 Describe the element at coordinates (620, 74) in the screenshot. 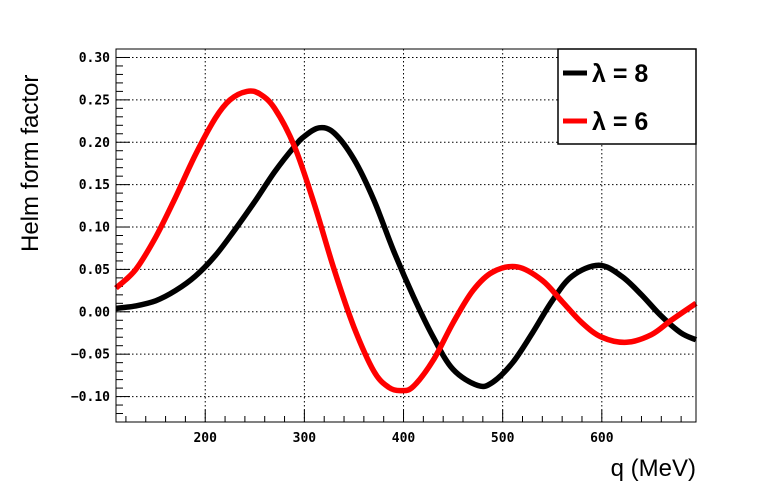

I see `legend-label-lambda-8: λ = 8` at that location.